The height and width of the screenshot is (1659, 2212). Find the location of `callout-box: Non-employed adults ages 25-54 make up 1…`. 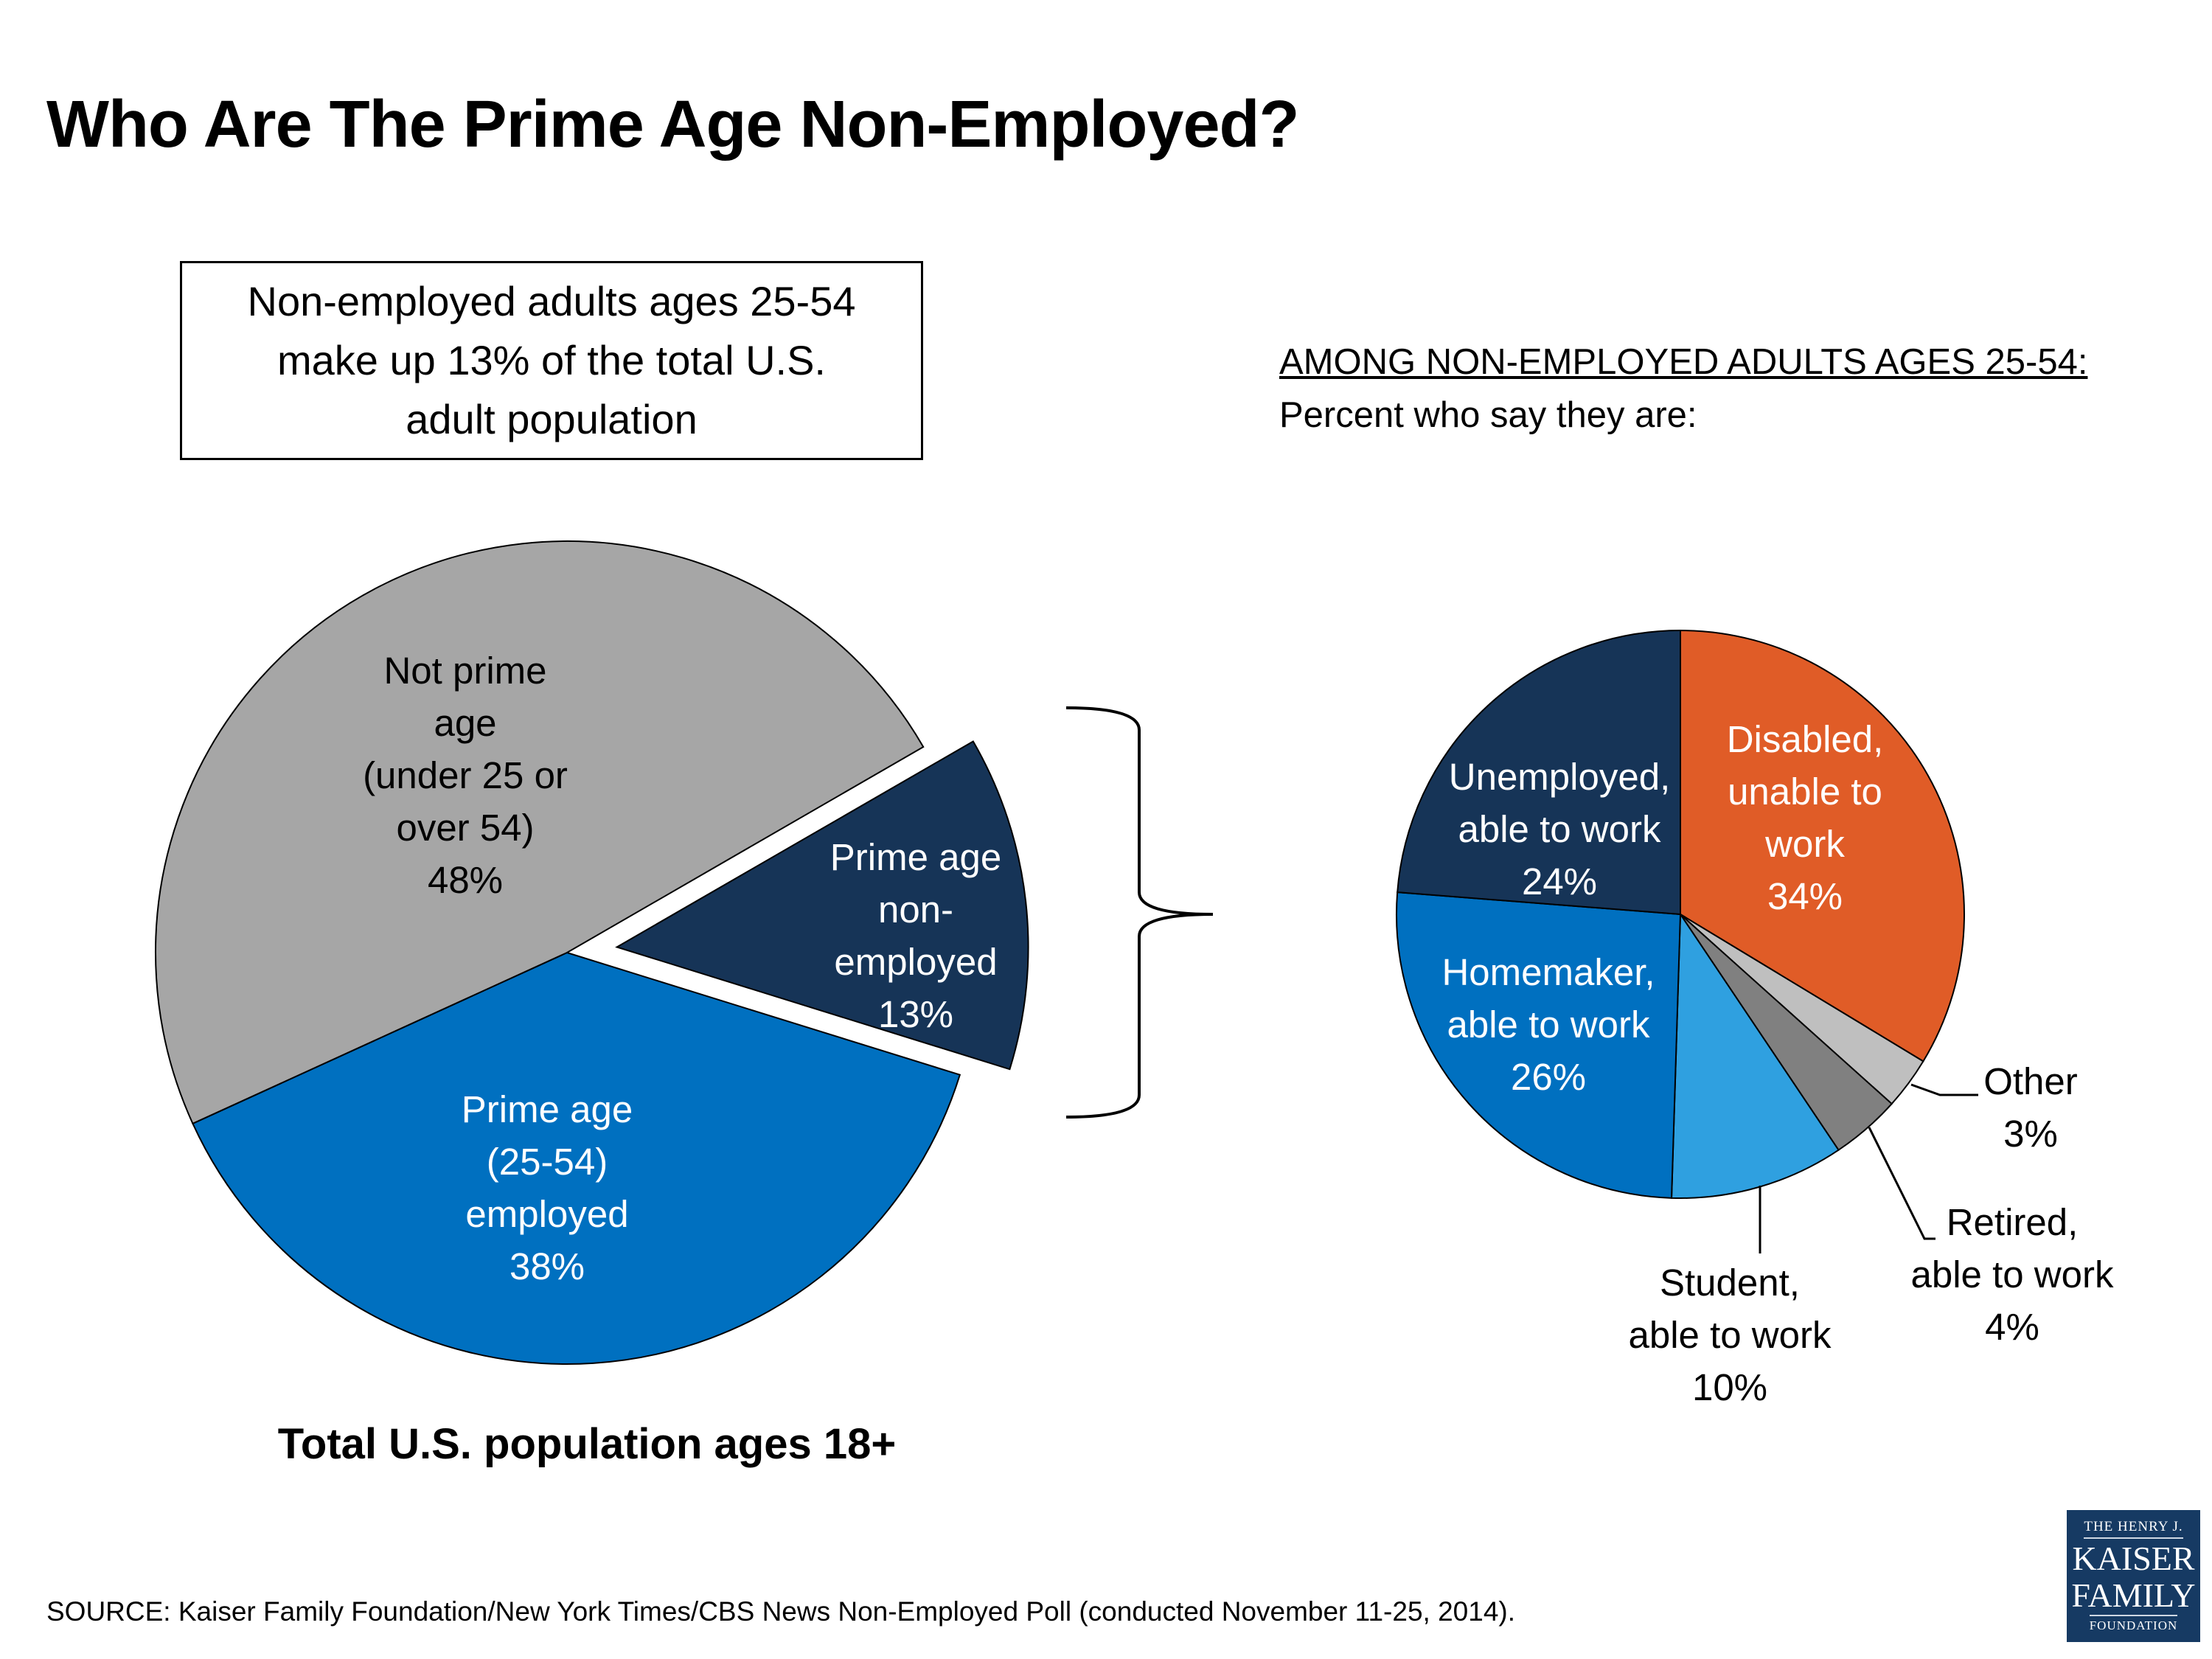

callout-box: Non-employed adults ages 25-54 make up 1… is located at coordinates (551, 360).